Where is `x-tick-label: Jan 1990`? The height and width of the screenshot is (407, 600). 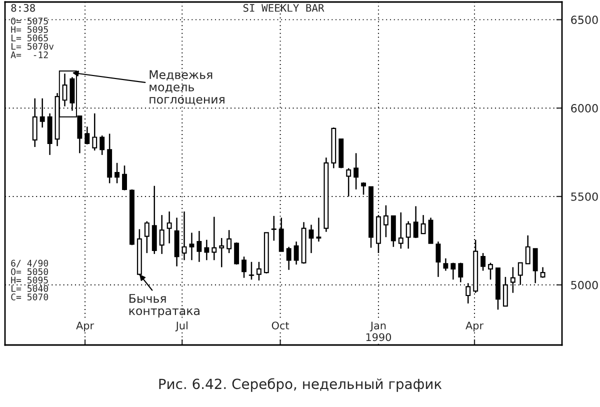 x-tick-label: Jan 1990 is located at coordinates (379, 332).